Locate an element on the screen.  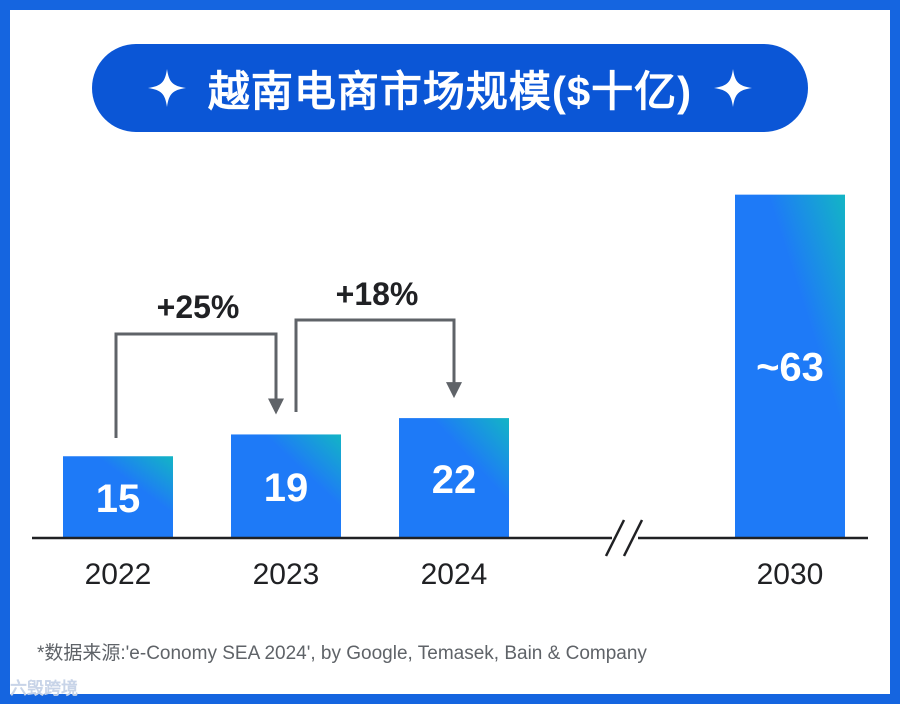
chart-title: 越南电商市场规模($十亿) is located at coordinates (450, 91).